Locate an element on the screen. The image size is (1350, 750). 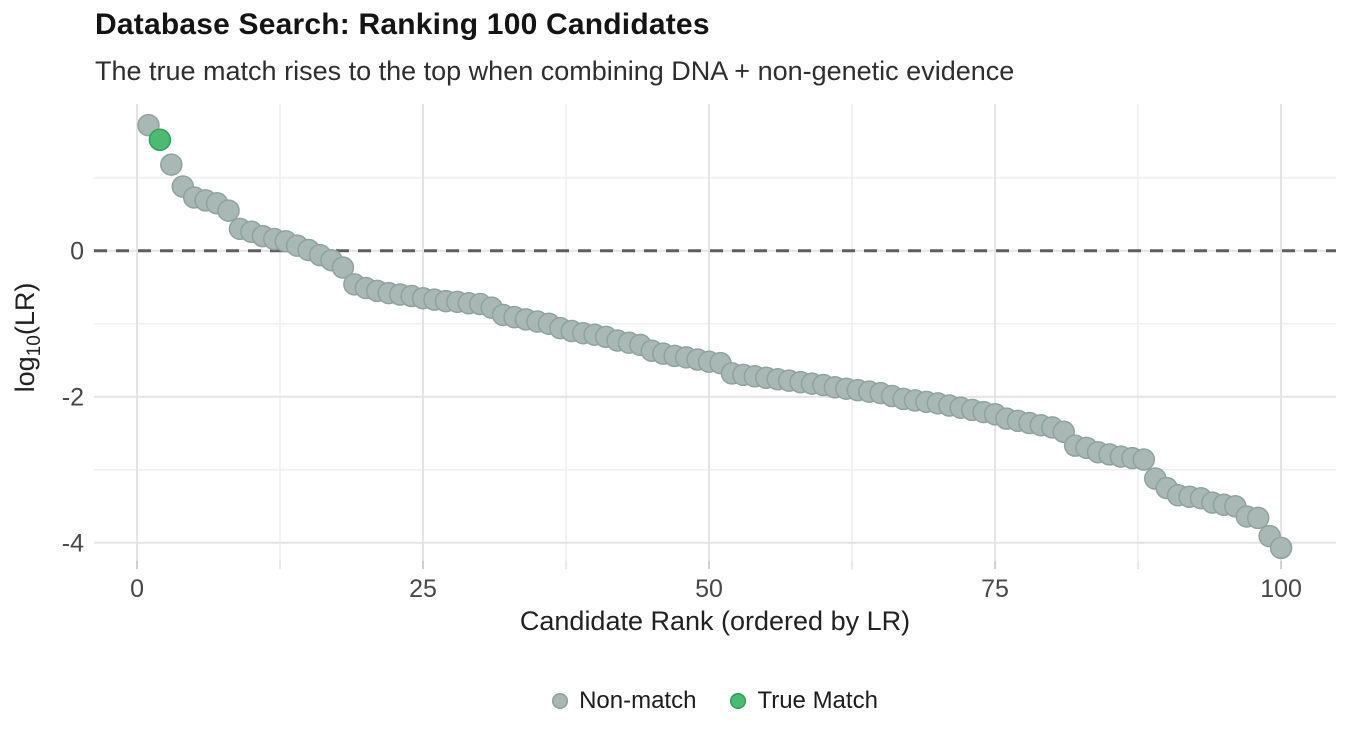
y-tick-label: -4 is located at coordinates (73, 544).